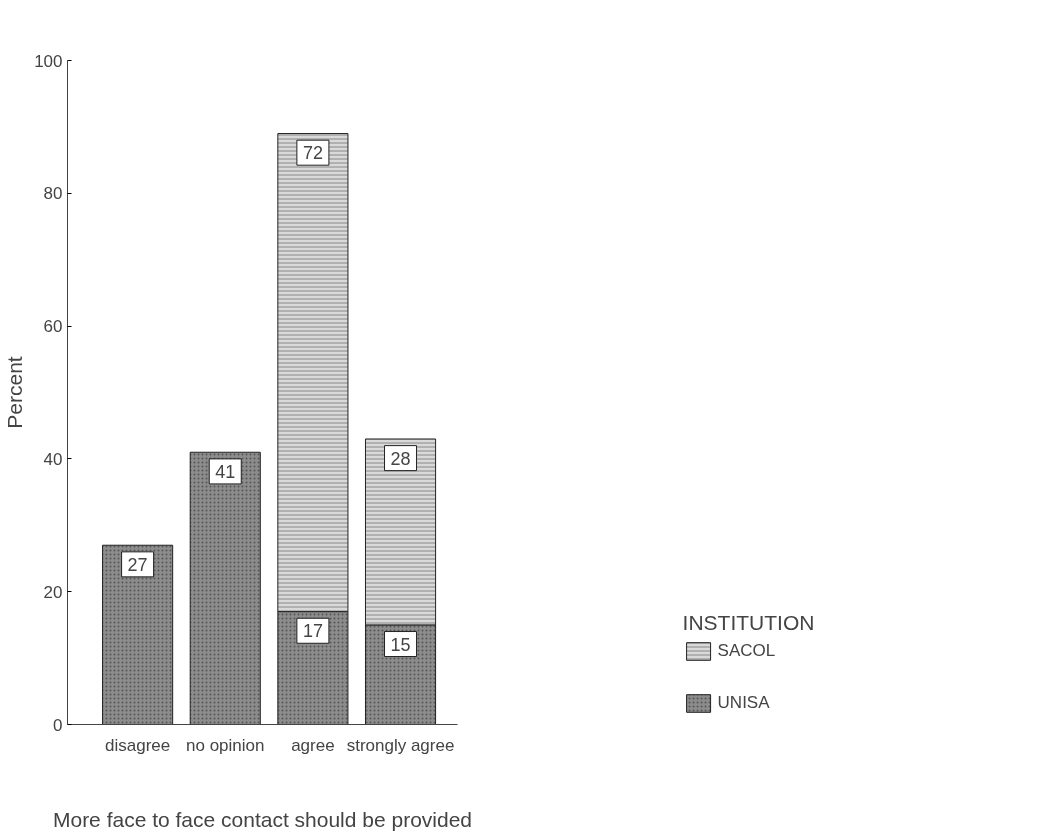  What do you see at coordinates (746, 651) in the screenshot?
I see `legend-label: SACOL` at bounding box center [746, 651].